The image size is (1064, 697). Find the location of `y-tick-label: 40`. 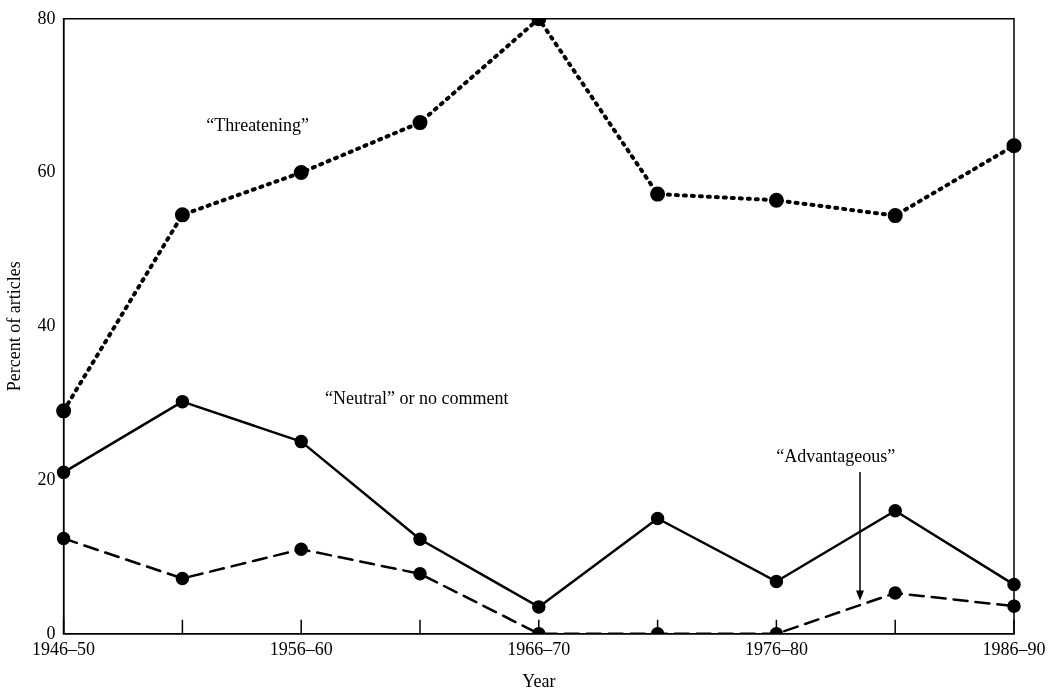

y-tick-label: 40 is located at coordinates (46, 325).